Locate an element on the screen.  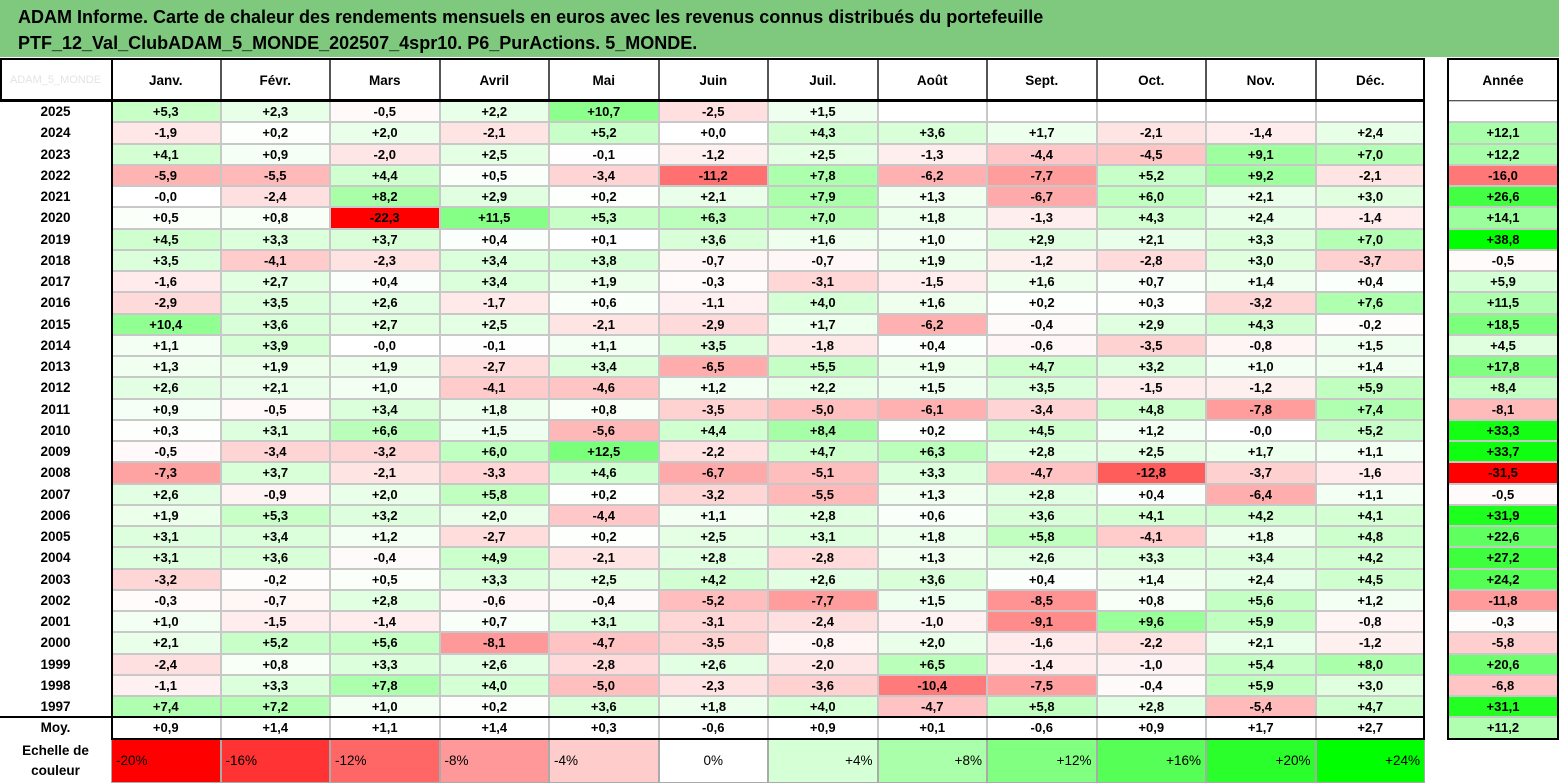
year-total-cell: +31,1 is located at coordinates (1503, 707).